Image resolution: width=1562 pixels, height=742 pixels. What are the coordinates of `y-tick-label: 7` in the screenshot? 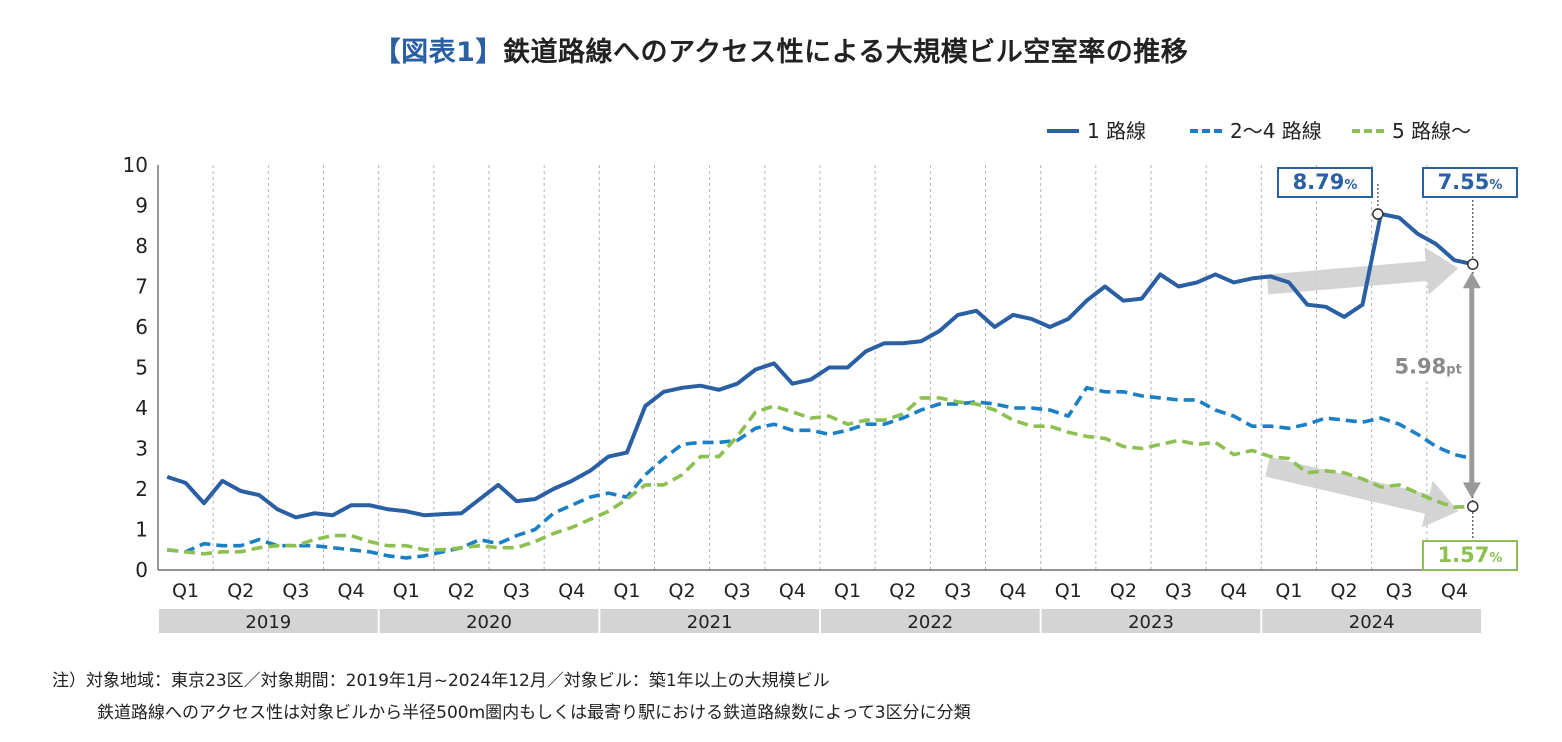 It's located at (141, 287).